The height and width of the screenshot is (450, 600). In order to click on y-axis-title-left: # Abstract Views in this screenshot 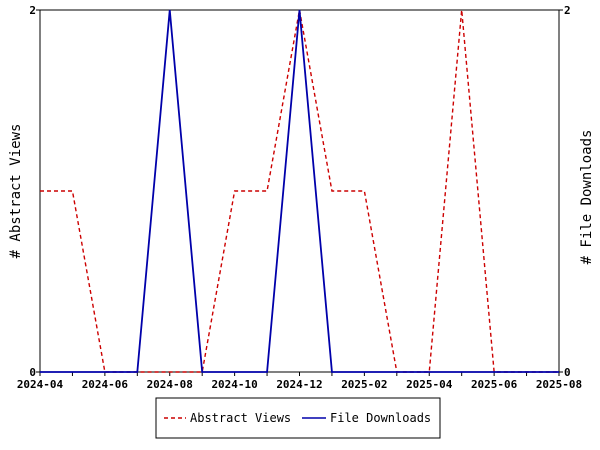, I will do `click(16, 191)`.